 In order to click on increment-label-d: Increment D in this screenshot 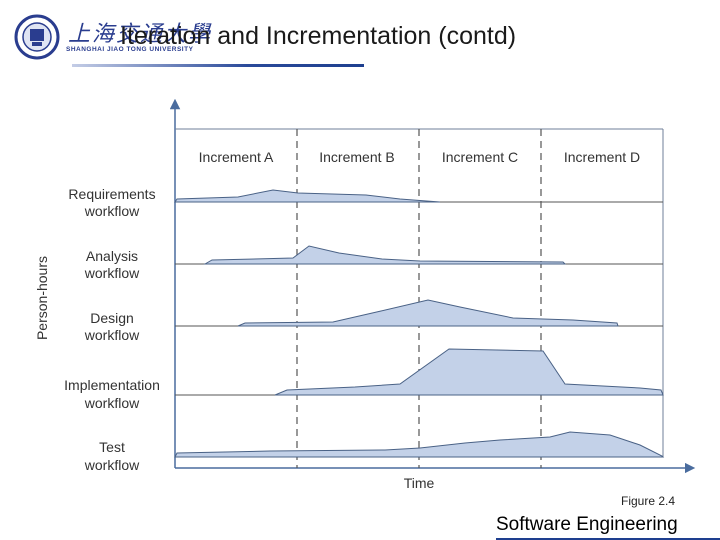, I will do `click(602, 157)`.